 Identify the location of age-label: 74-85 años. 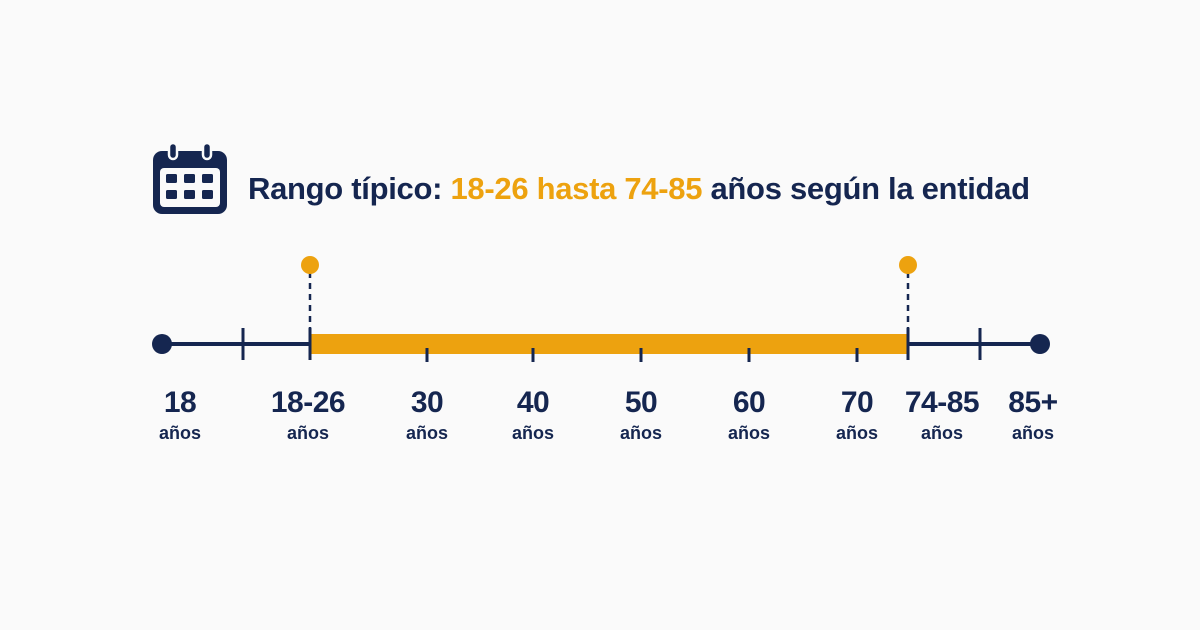
(942, 415).